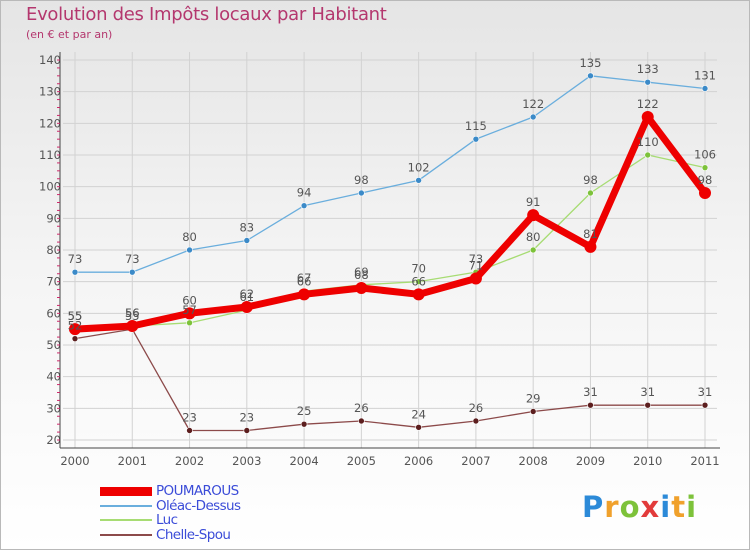  What do you see at coordinates (361, 272) in the screenshot?
I see `data-label: 69` at bounding box center [361, 272].